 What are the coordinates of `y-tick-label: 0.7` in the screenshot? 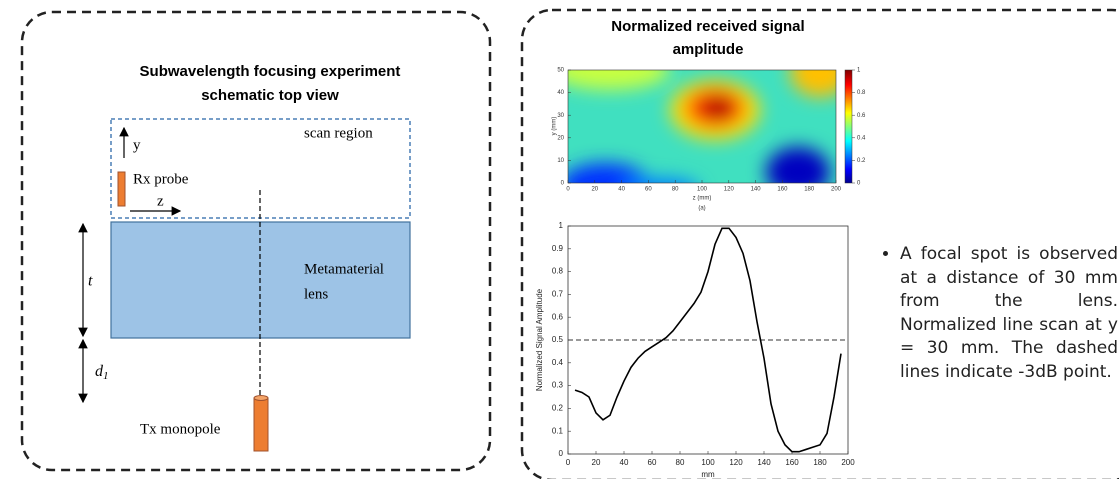 It's located at (558, 294).